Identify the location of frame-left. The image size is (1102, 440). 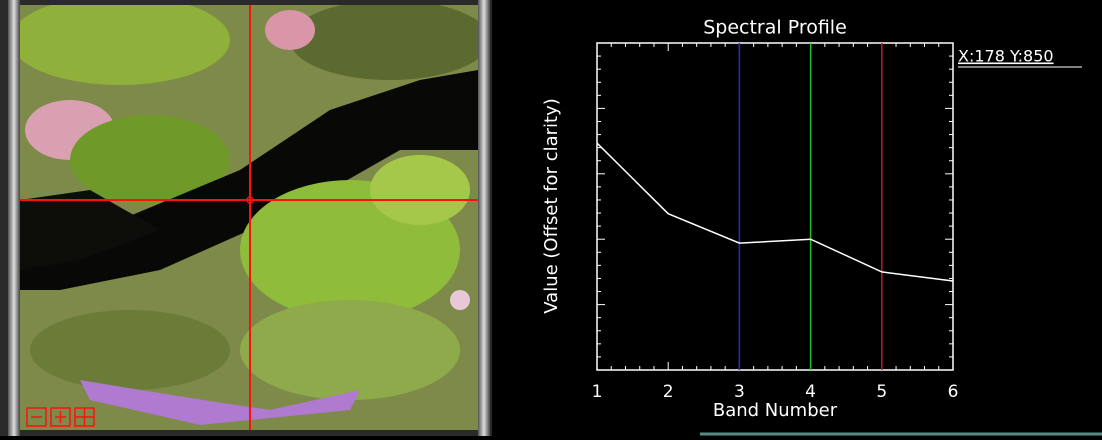
(14, 218).